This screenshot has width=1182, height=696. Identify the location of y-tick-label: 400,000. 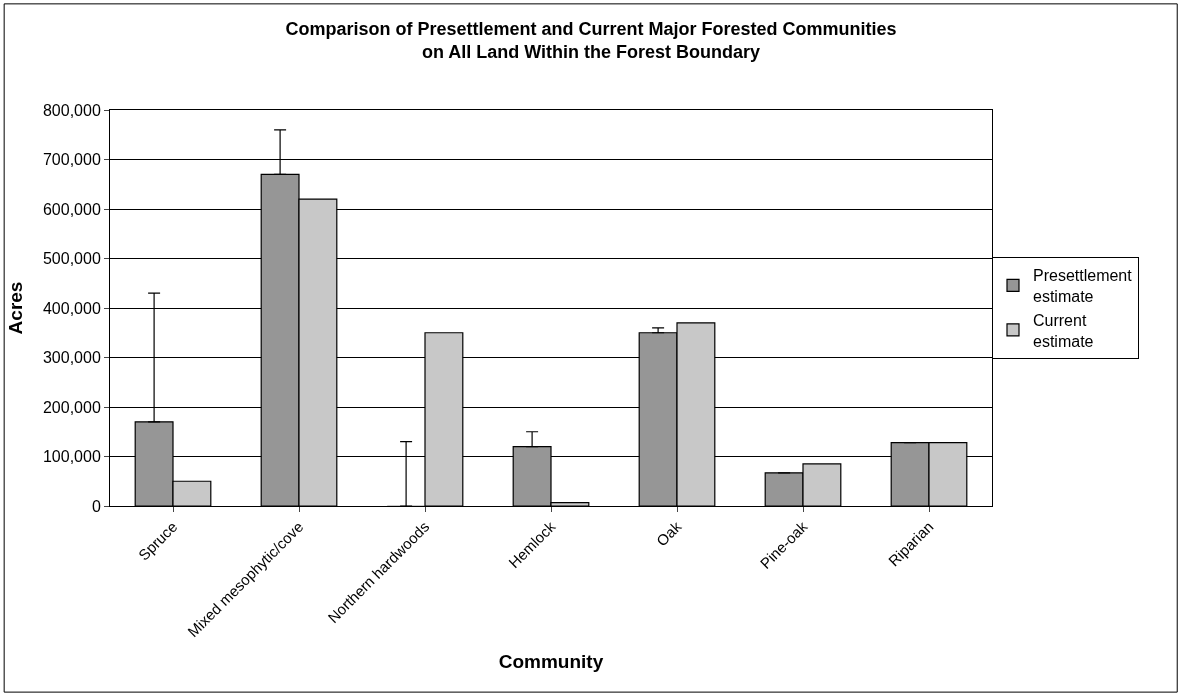
(71, 308).